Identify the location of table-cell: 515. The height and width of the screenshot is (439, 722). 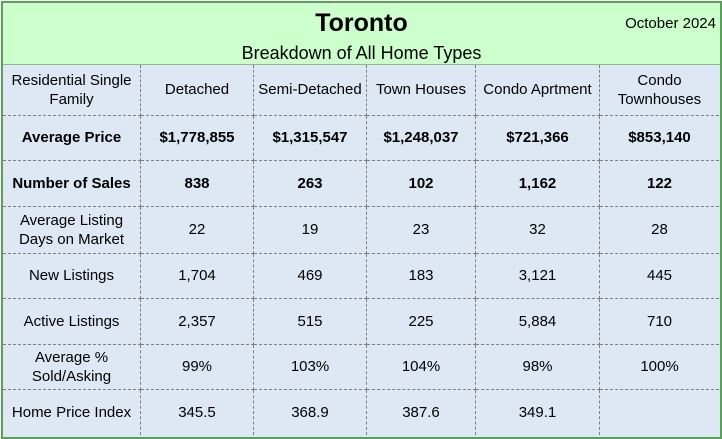
(310, 321).